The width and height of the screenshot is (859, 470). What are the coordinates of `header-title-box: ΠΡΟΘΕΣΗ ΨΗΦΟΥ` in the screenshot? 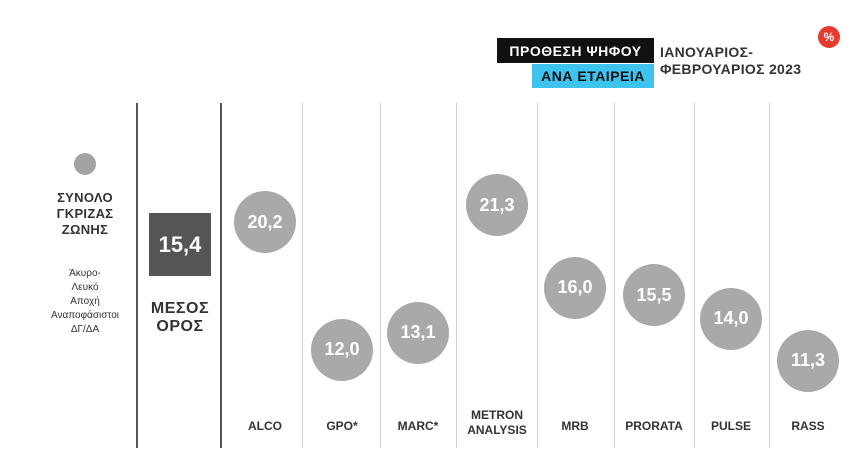 It's located at (575, 50).